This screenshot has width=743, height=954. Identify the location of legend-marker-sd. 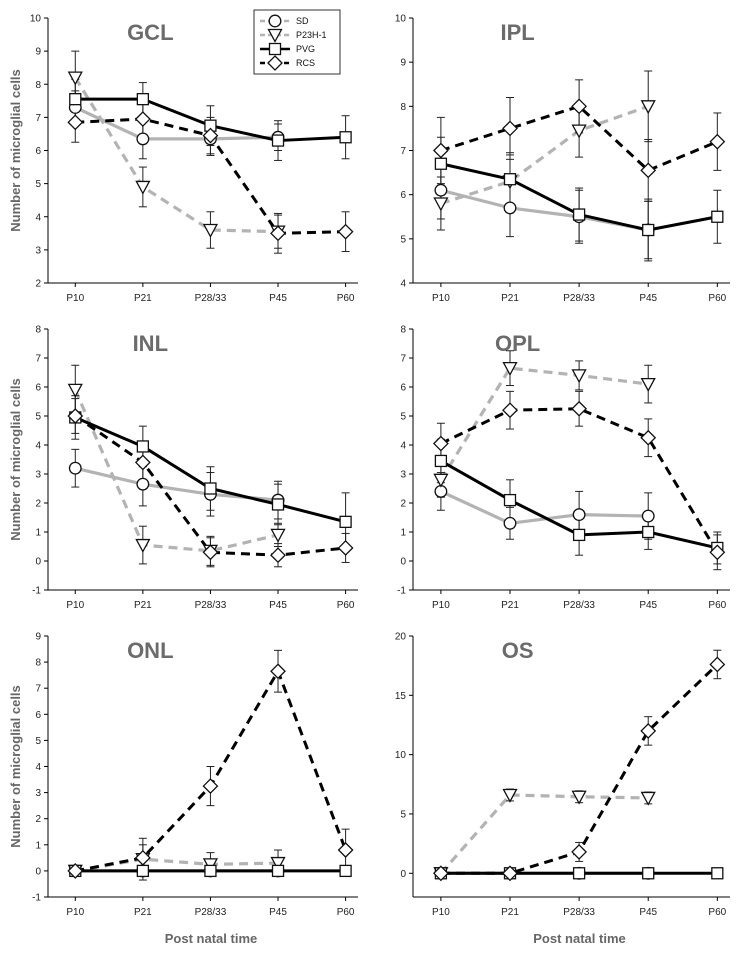
(275, 21).